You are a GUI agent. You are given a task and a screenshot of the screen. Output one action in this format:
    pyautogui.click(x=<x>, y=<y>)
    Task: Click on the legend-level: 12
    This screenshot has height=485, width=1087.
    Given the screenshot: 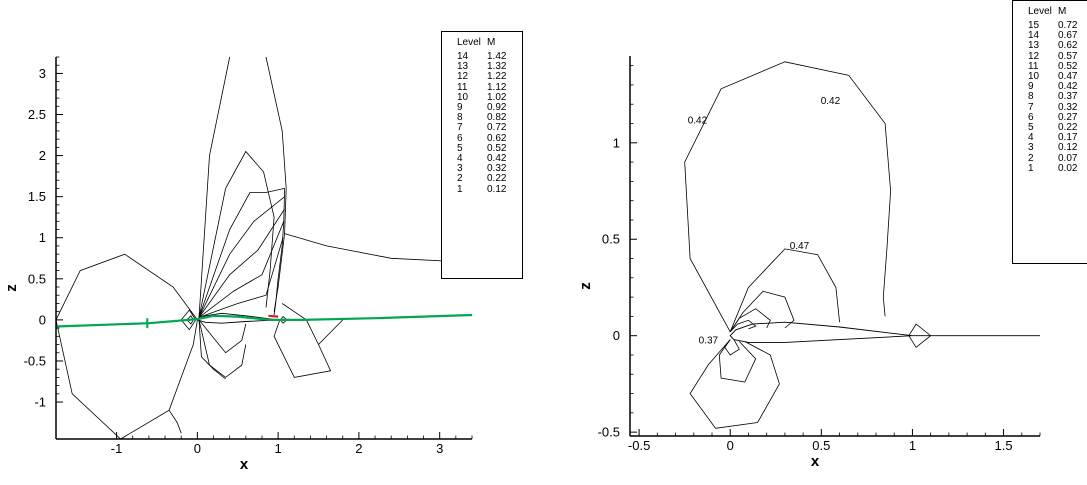 What is the action you would take?
    pyautogui.click(x=463, y=77)
    